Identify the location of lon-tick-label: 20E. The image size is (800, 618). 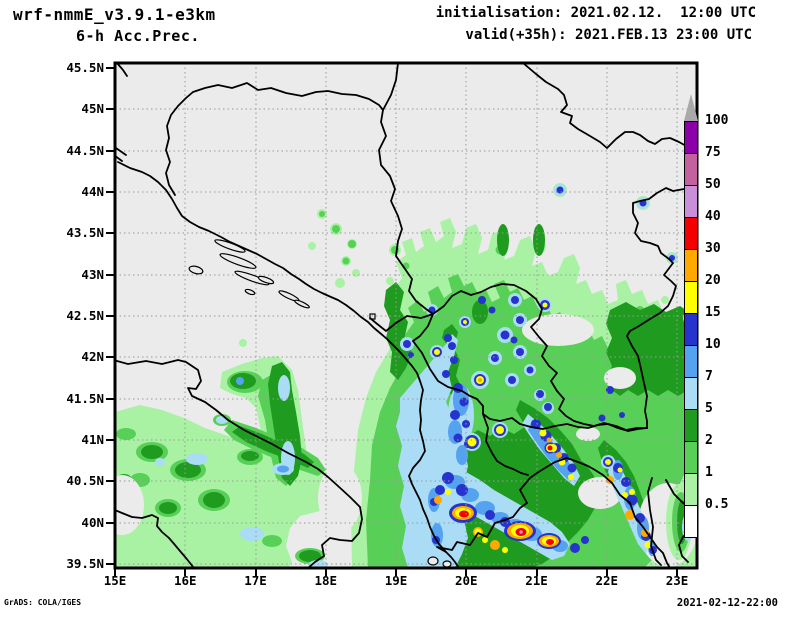
(466, 580).